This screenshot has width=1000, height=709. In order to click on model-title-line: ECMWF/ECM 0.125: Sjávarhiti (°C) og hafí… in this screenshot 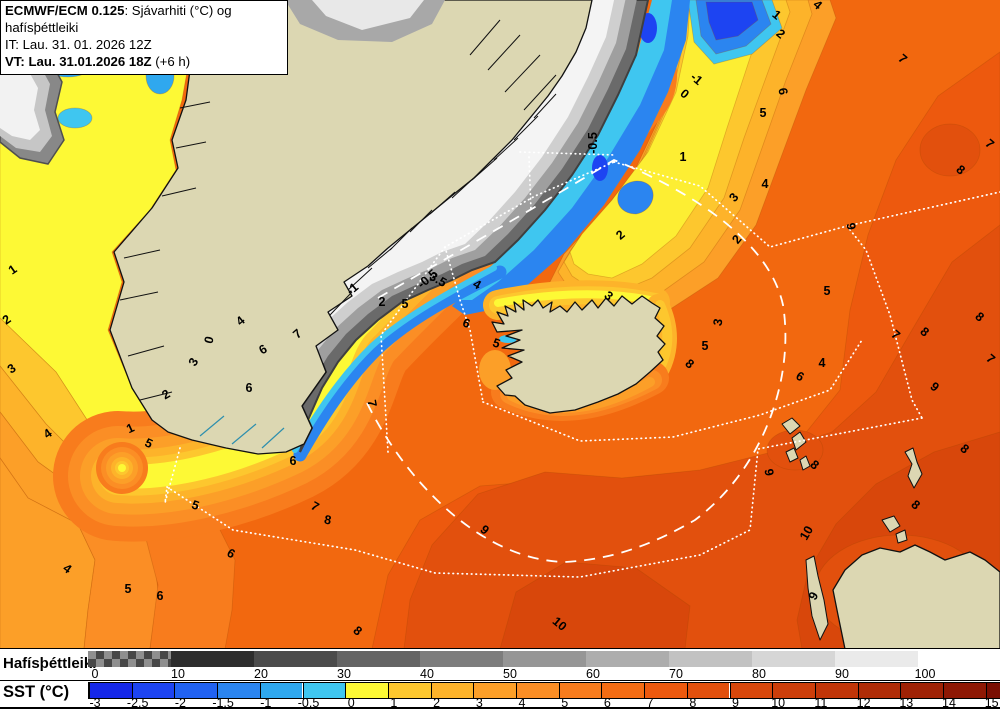, I will do `click(118, 19)`.